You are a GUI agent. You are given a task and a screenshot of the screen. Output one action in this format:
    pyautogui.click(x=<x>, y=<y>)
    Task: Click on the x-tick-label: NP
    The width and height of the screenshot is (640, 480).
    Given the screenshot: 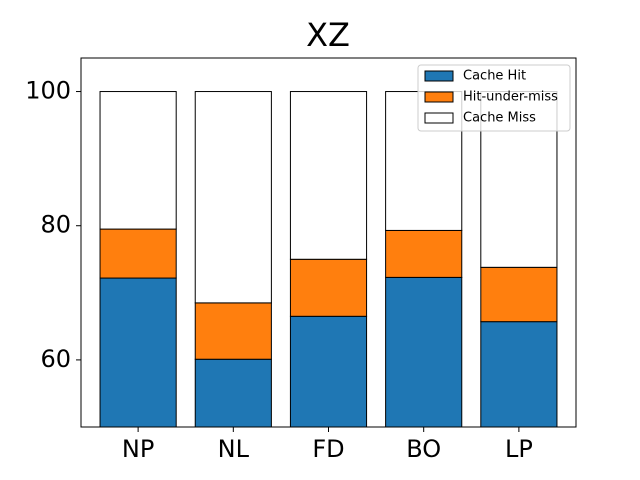 What is the action you would take?
    pyautogui.click(x=138, y=449)
    